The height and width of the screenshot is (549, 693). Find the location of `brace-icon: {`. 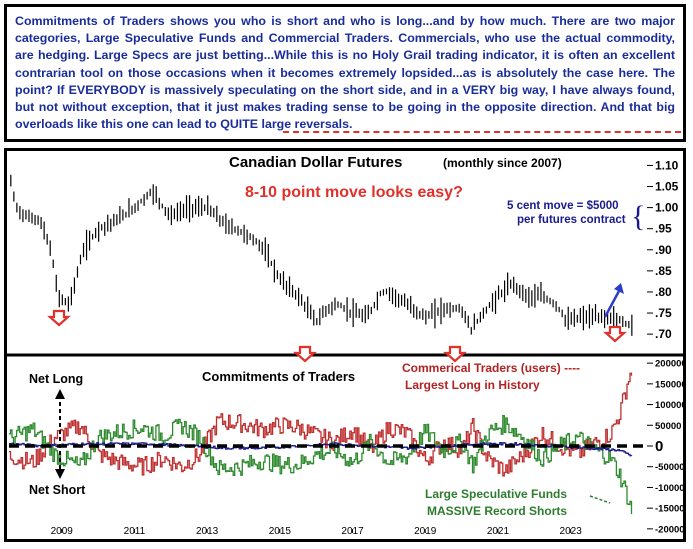

brace-icon: { is located at coordinates (638, 216).